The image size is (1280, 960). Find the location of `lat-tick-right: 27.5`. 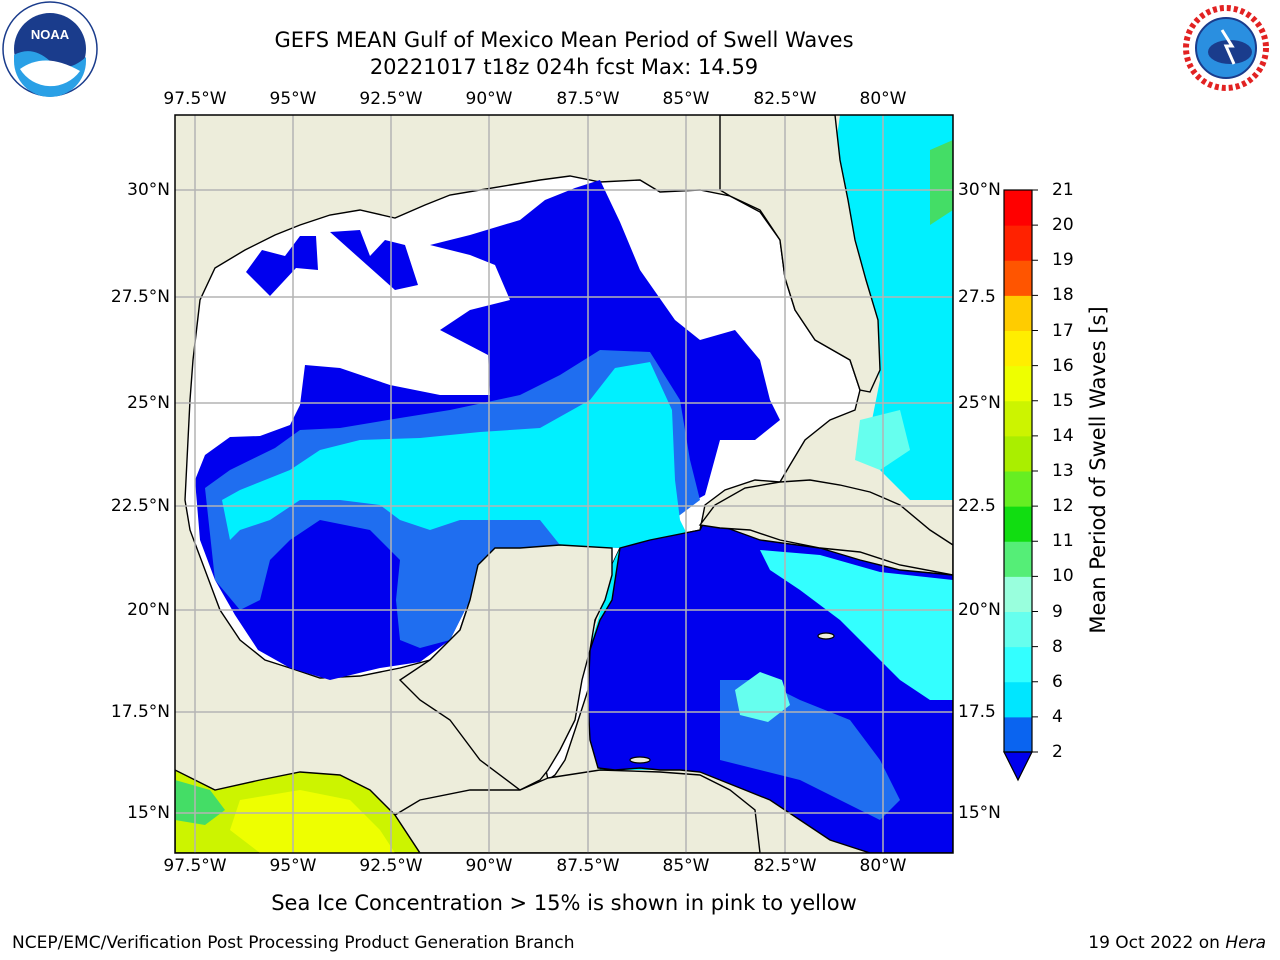

lat-tick-right: 27.5 is located at coordinates (978, 297).